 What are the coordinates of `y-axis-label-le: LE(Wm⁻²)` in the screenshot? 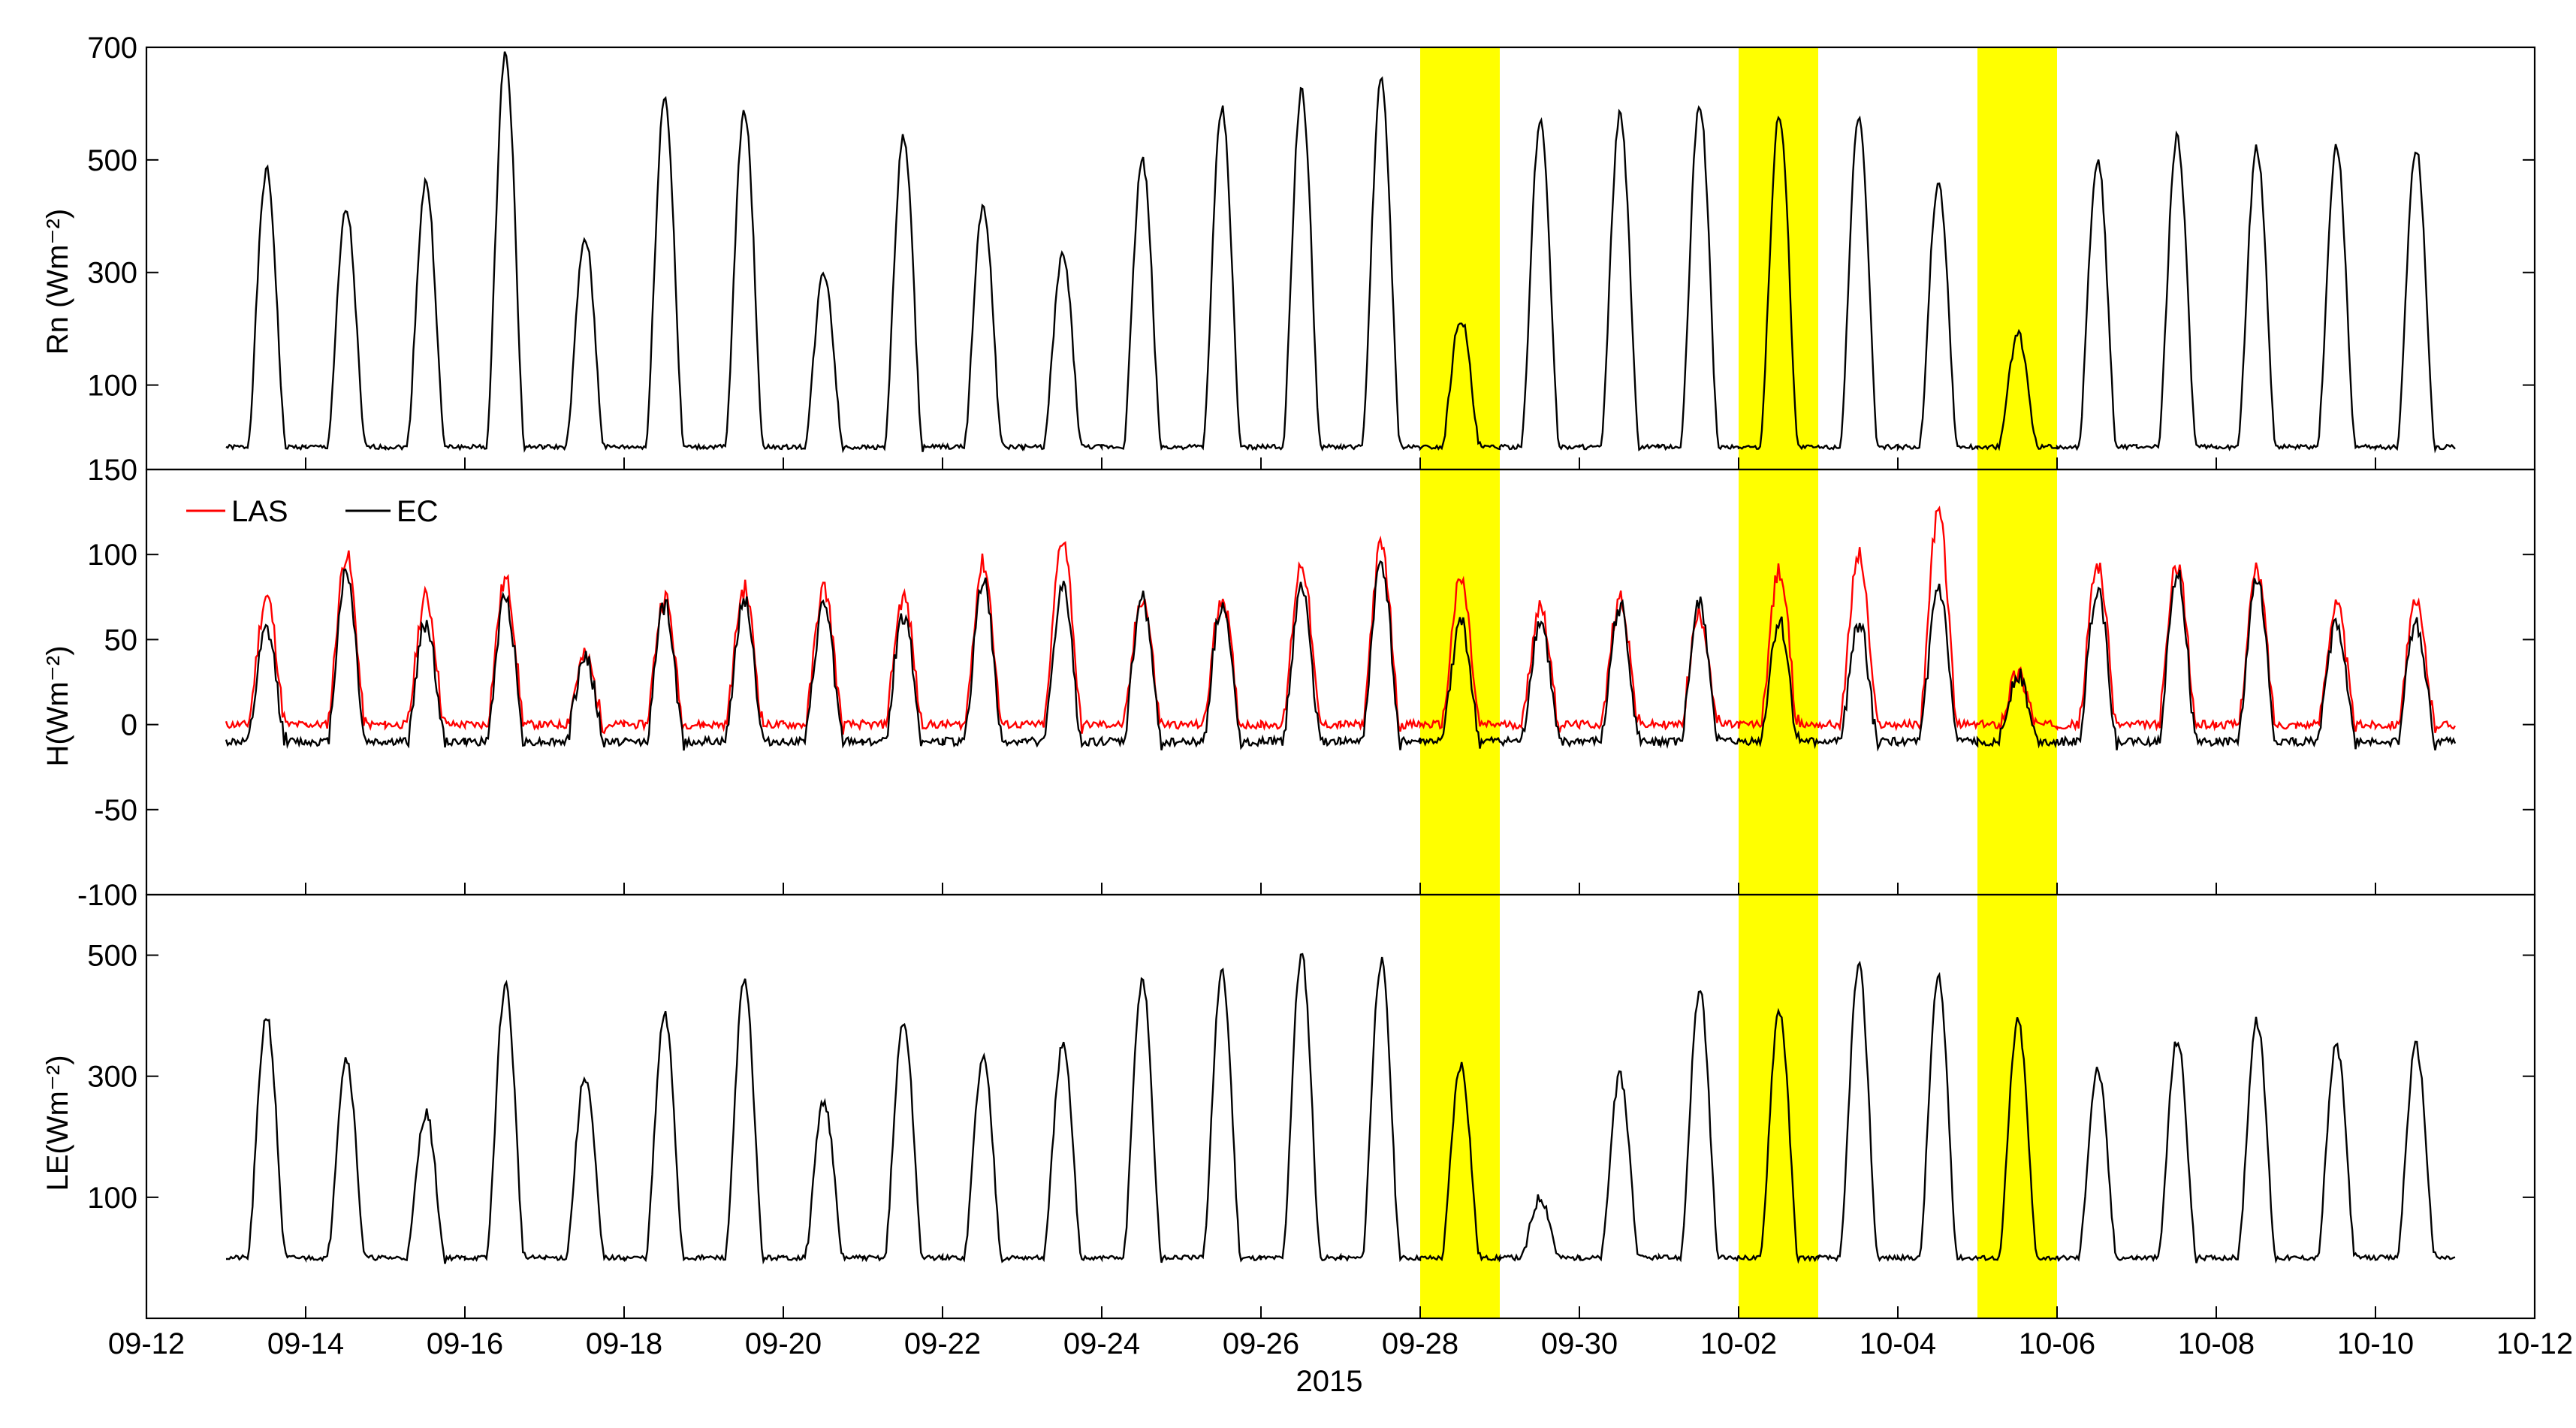 It's located at (57, 1123).